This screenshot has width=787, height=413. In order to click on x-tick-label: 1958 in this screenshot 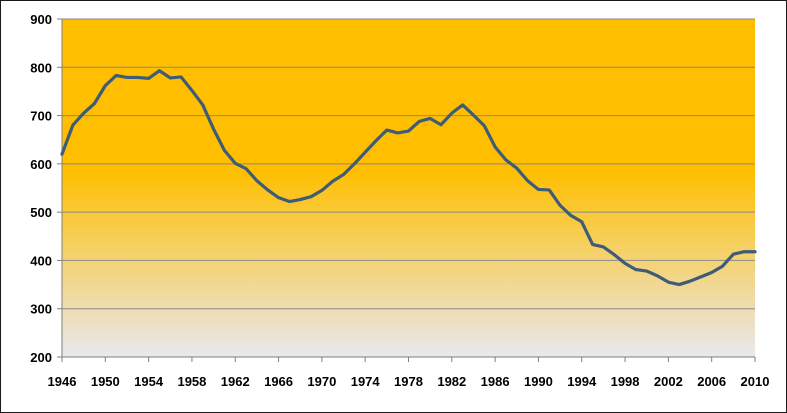, I will do `click(191, 381)`.